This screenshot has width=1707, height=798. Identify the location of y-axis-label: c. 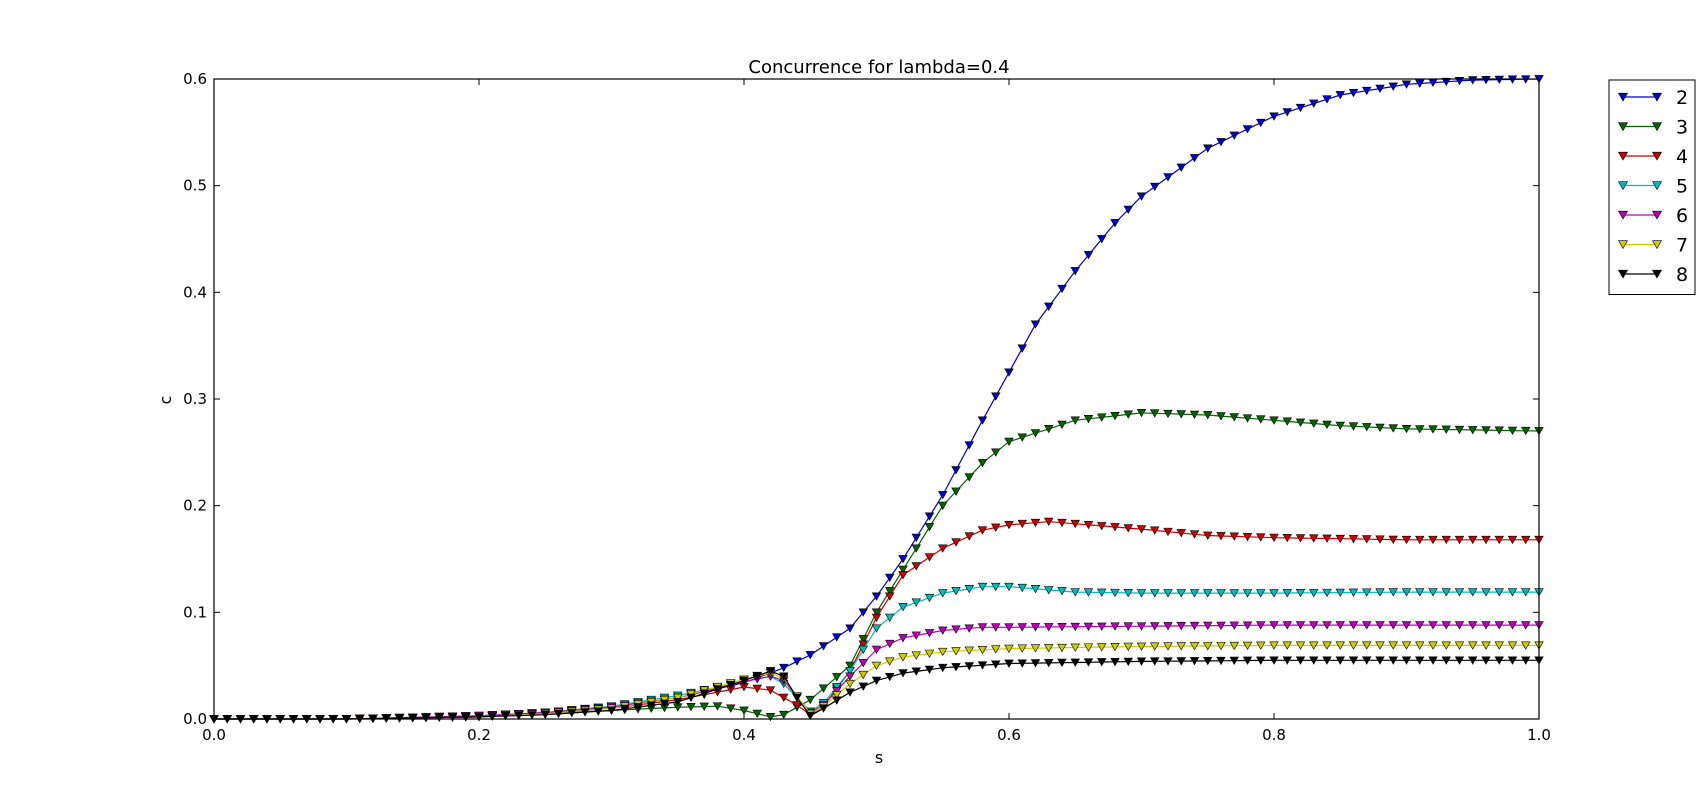
(165, 400).